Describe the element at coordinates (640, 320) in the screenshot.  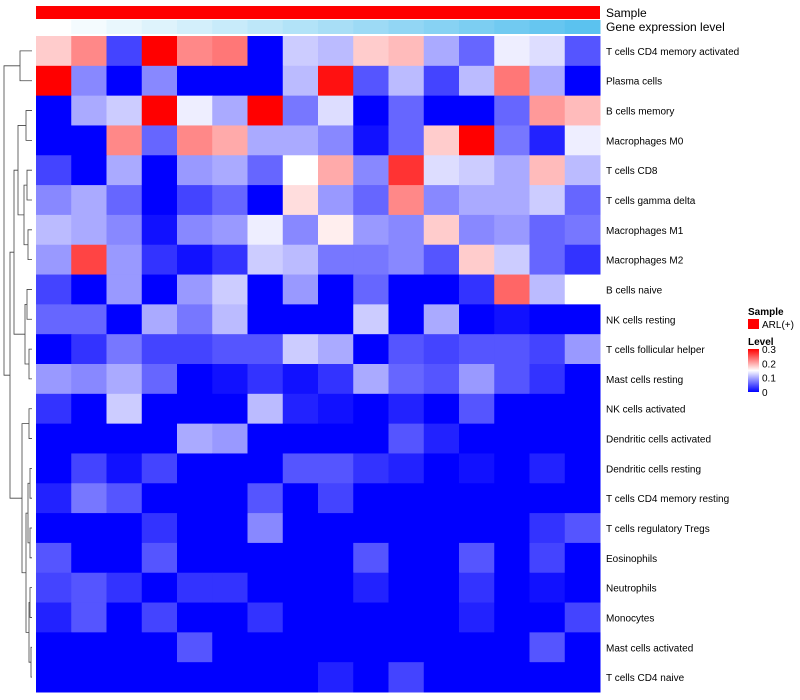
I see `row-label: NK cells resting` at that location.